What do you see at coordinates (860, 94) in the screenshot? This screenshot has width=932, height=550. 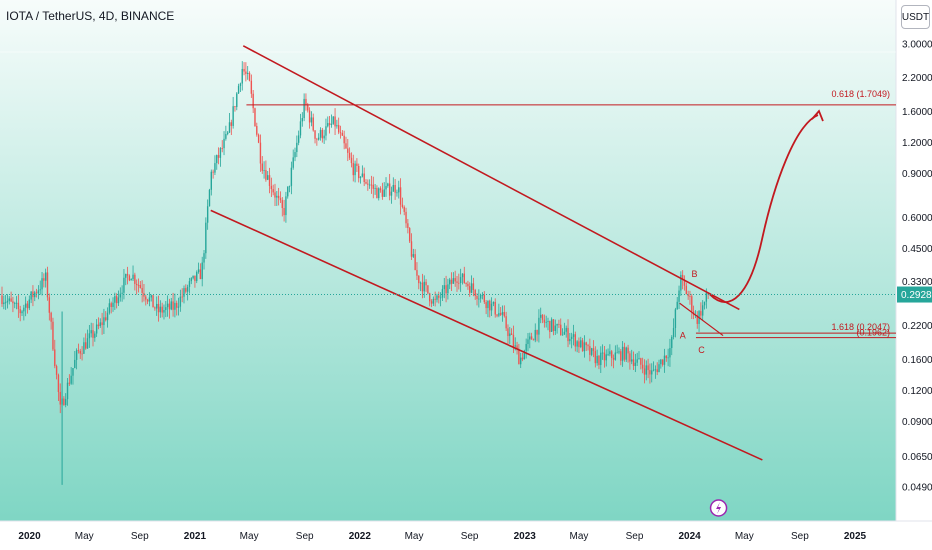 I see `fib-0618-label: 0.618 (1.7049)` at bounding box center [860, 94].